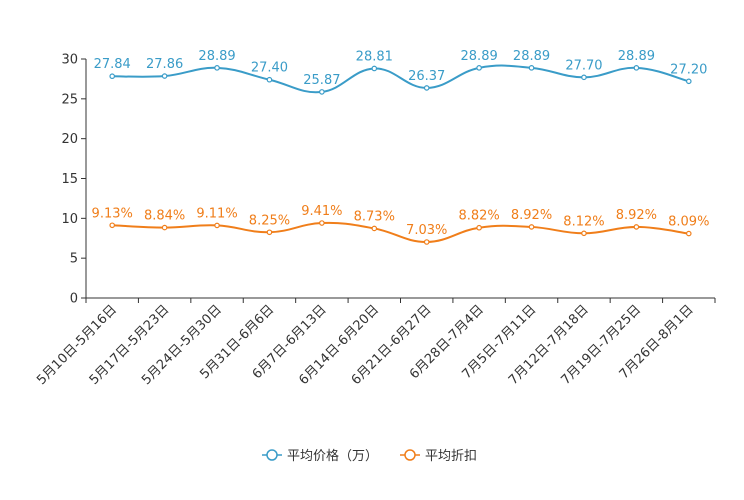 The image size is (744, 500). Describe the element at coordinates (216, 213) in the screenshot. I see `data-label: 9.11%` at that location.